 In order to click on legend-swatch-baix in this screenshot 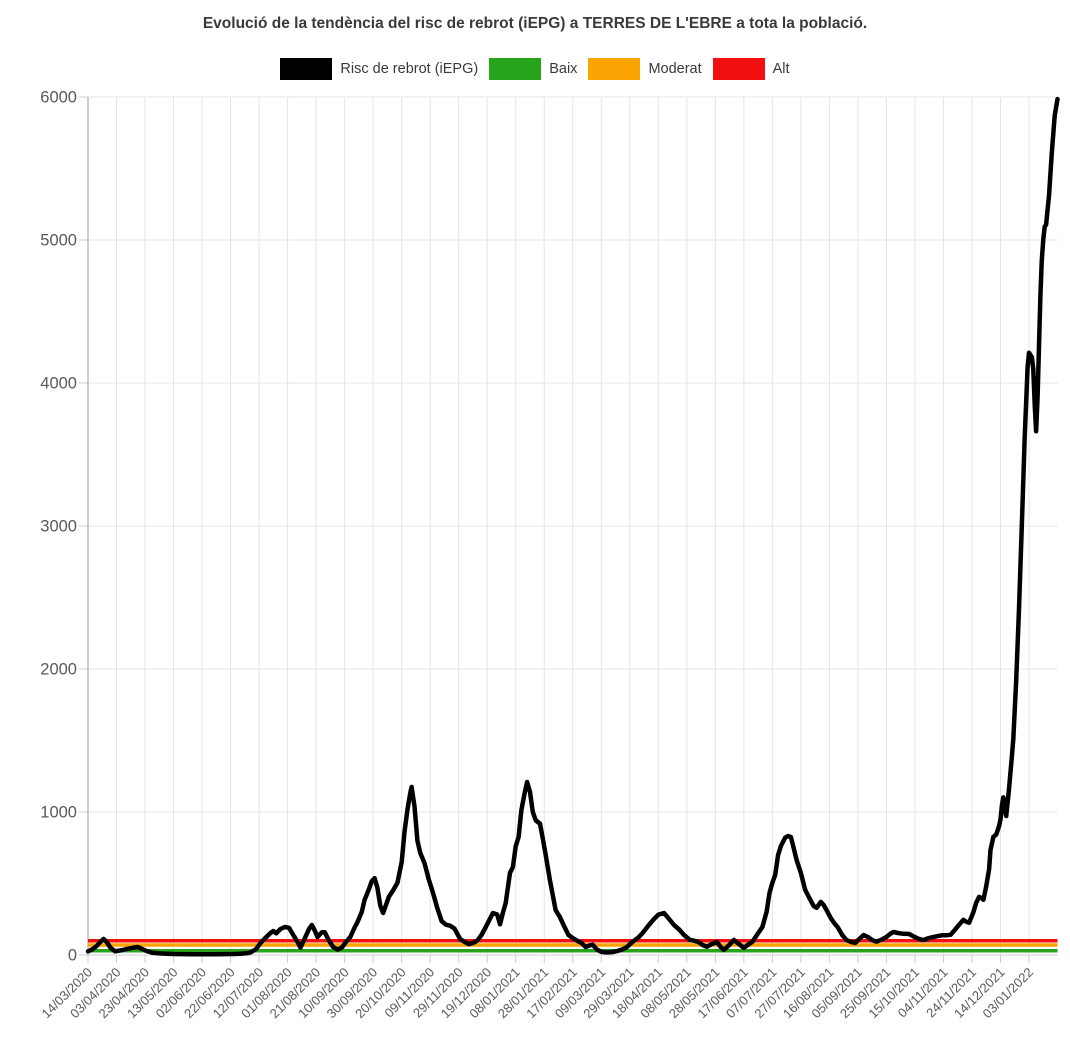, I will do `click(515, 69)`.